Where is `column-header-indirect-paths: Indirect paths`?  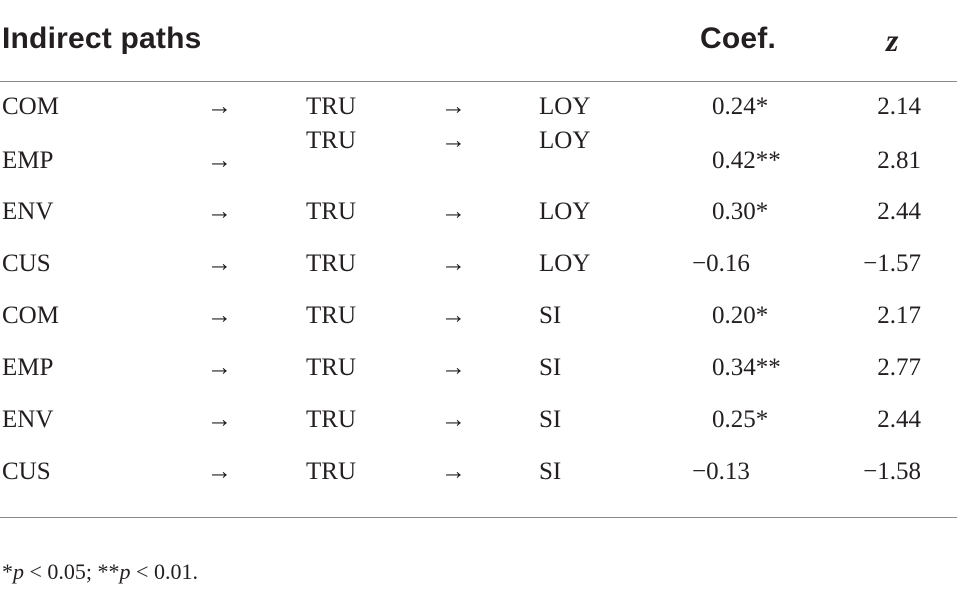 column-header-indirect-paths: Indirect paths is located at coordinates (102, 38).